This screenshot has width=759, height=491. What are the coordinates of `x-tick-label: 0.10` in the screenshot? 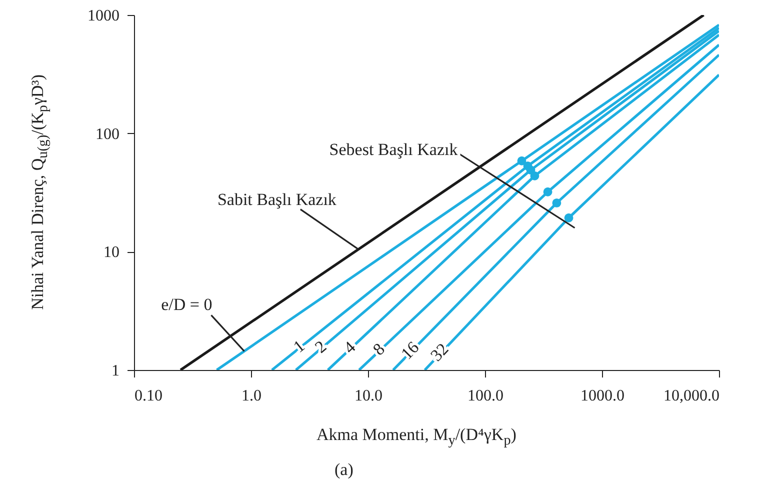 It's located at (148, 396).